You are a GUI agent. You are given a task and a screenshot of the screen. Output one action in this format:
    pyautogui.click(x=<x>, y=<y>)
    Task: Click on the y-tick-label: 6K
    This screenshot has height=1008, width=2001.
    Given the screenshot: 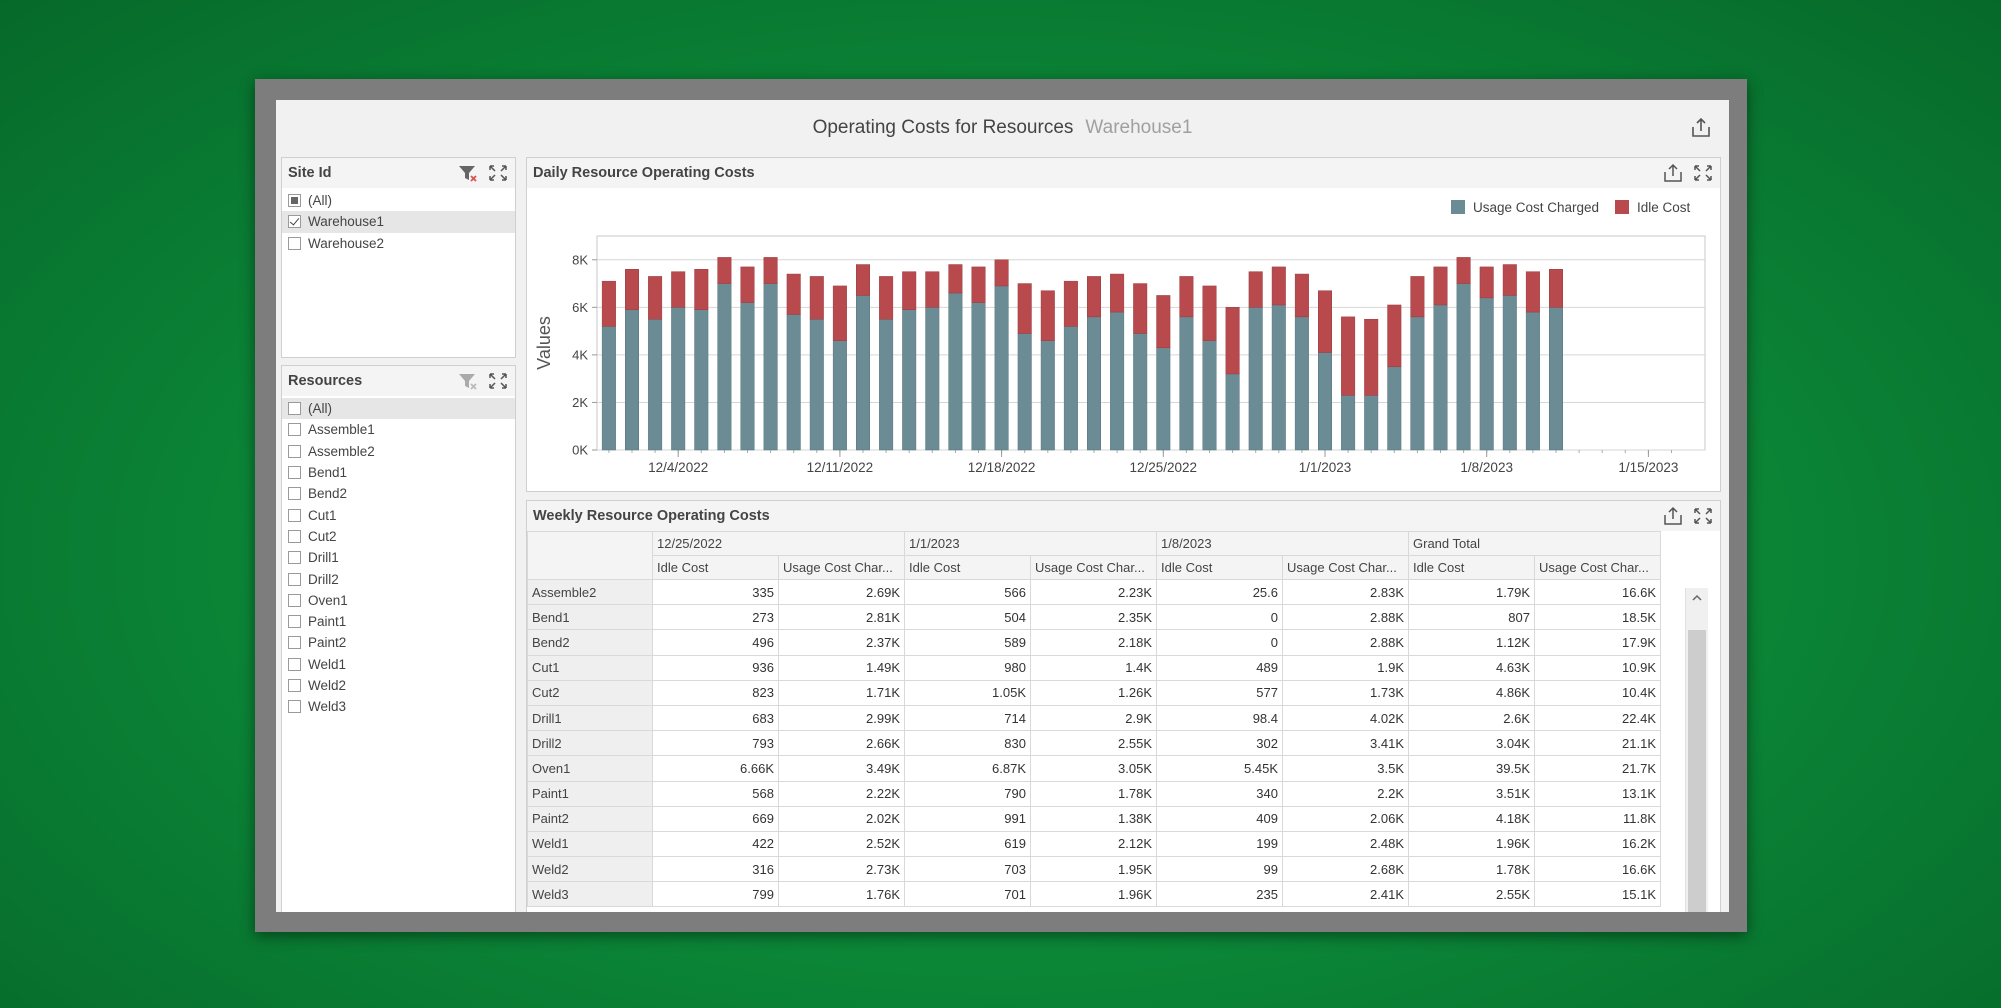 What is the action you would take?
    pyautogui.click(x=580, y=307)
    